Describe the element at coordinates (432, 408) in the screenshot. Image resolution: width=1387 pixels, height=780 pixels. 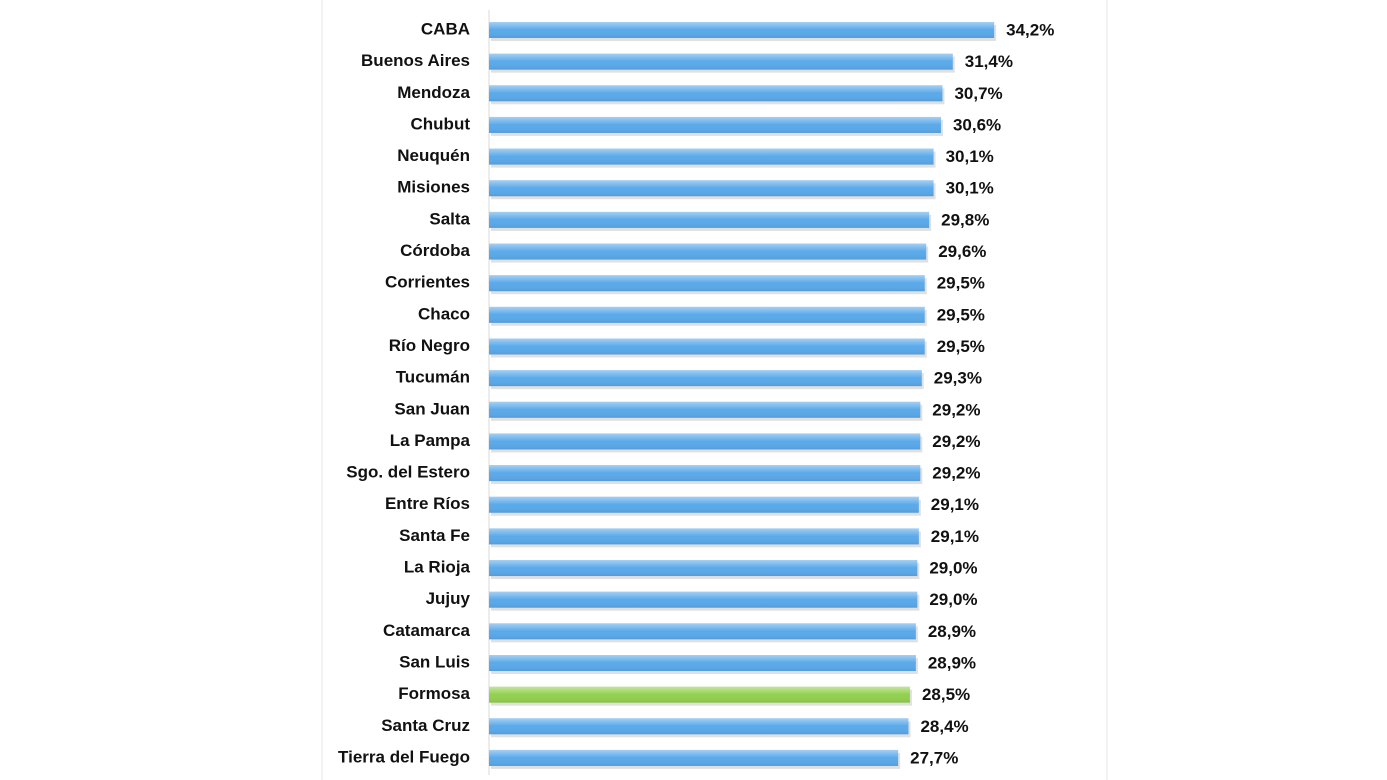
I see `category-label: San Juan` at that location.